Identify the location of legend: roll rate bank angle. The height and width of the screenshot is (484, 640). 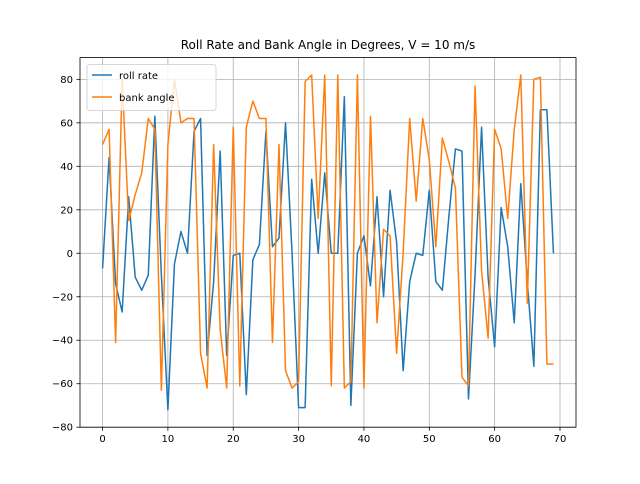
(151, 87).